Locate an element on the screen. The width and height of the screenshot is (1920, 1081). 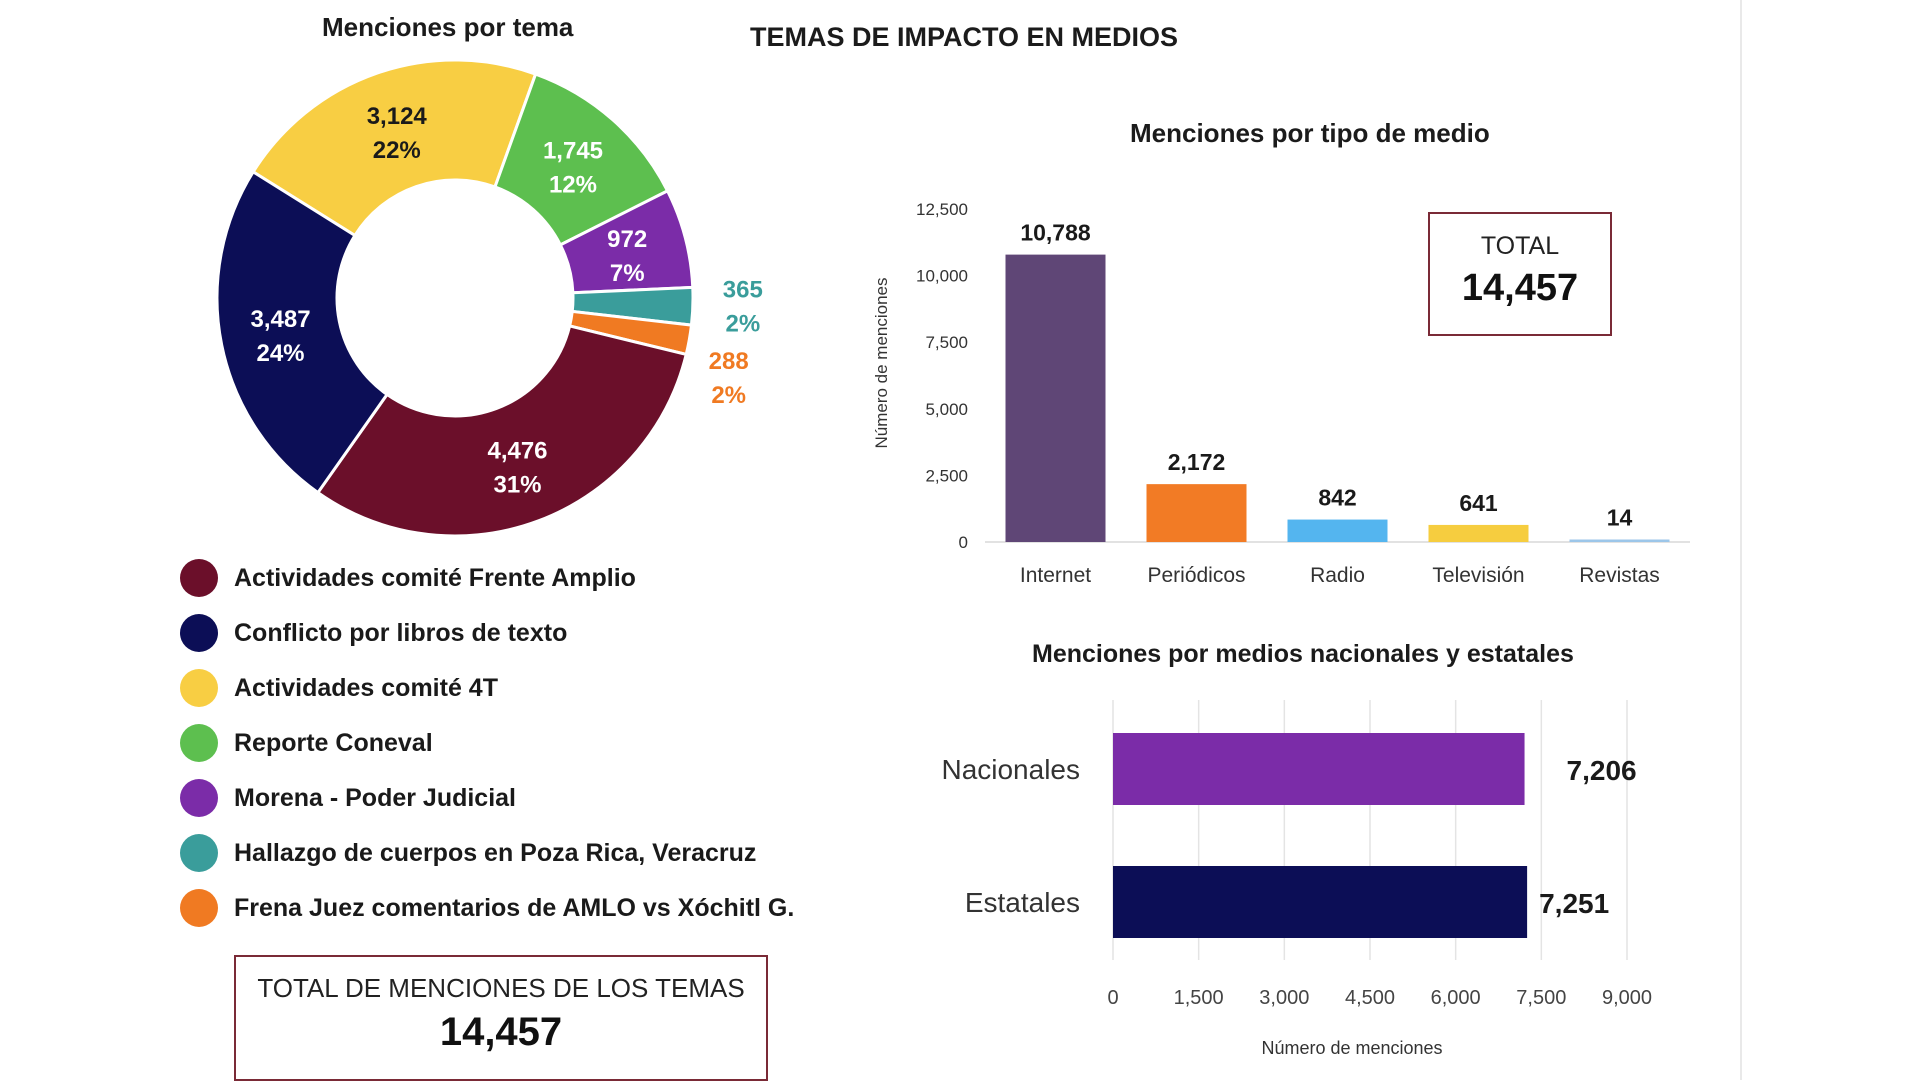
legend-label: Morena - Poder Judicial is located at coordinates (375, 797).